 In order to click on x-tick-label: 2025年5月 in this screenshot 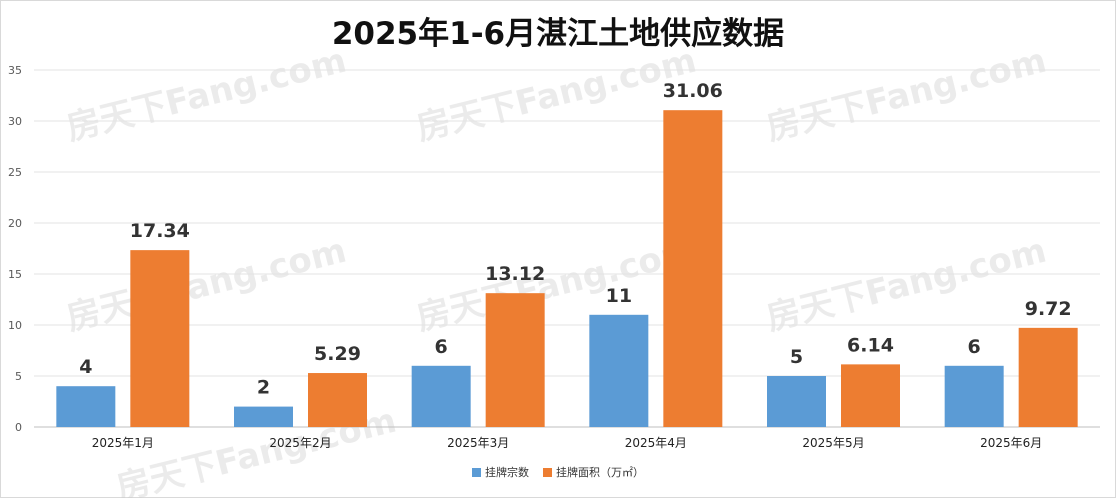, I will do `click(833, 443)`.